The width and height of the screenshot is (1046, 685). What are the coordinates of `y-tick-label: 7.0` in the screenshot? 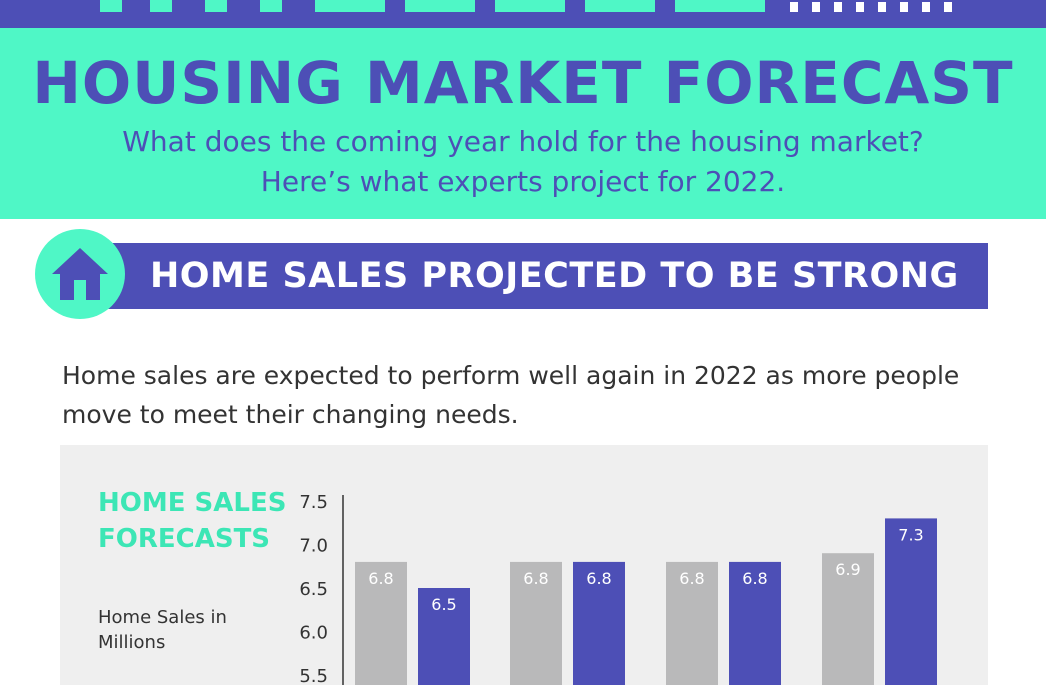 It's located at (313, 546).